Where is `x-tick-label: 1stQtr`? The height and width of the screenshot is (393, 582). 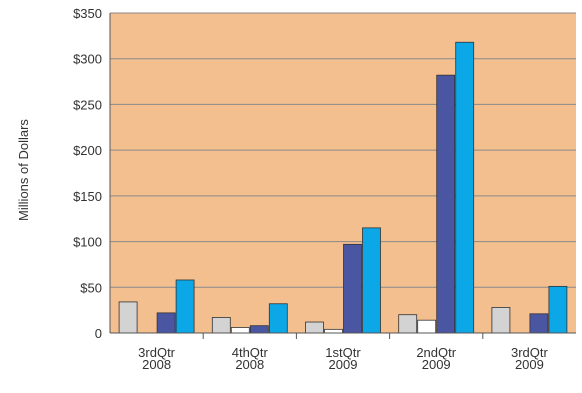
x-tick-label: 1stQtr is located at coordinates (343, 352).